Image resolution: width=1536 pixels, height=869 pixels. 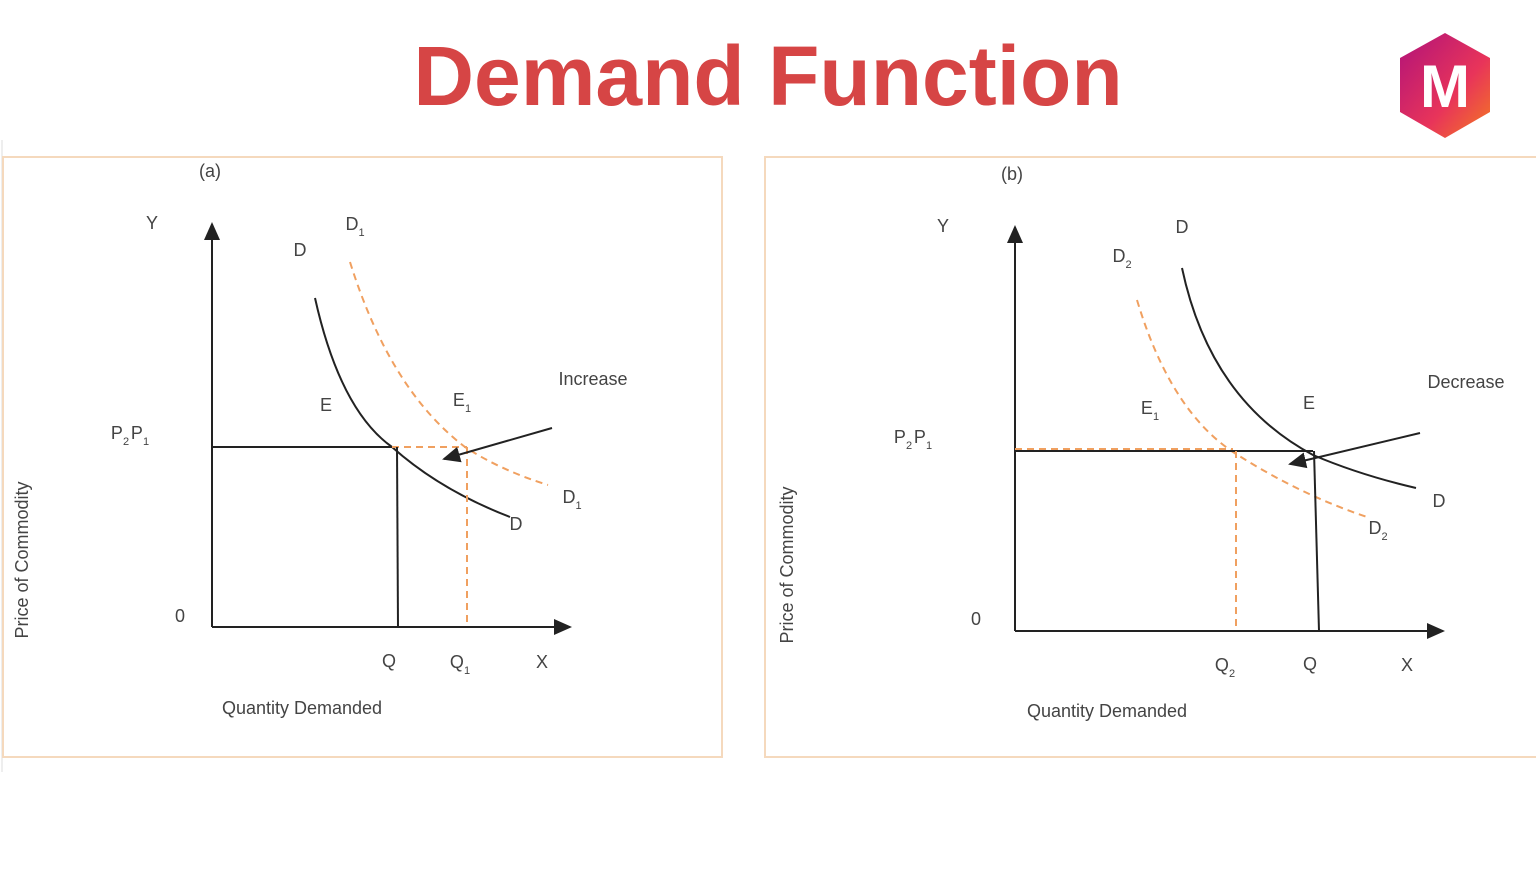 What do you see at coordinates (1012, 174) in the screenshot?
I see `panel-tag: (b)` at bounding box center [1012, 174].